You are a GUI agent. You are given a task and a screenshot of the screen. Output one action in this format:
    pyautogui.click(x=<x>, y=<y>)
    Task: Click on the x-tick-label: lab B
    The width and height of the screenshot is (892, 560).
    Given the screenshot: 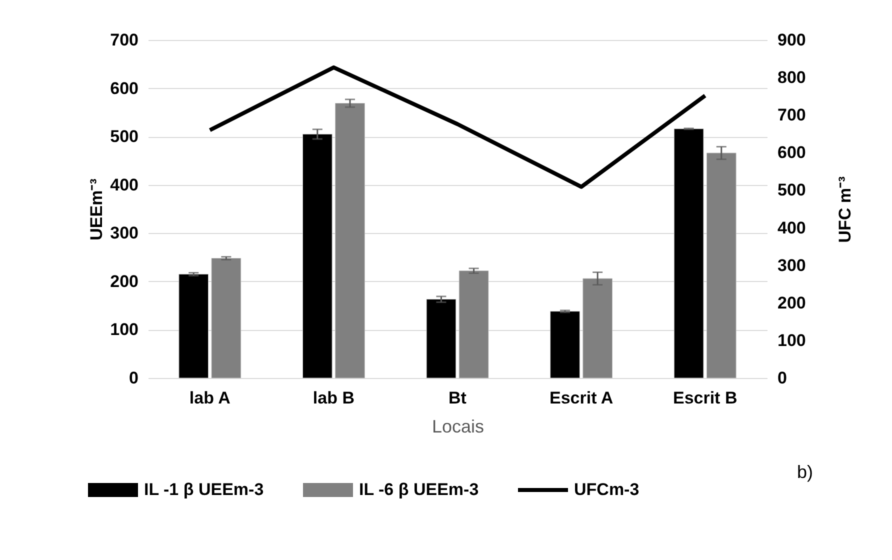 What is the action you would take?
    pyautogui.click(x=333, y=398)
    